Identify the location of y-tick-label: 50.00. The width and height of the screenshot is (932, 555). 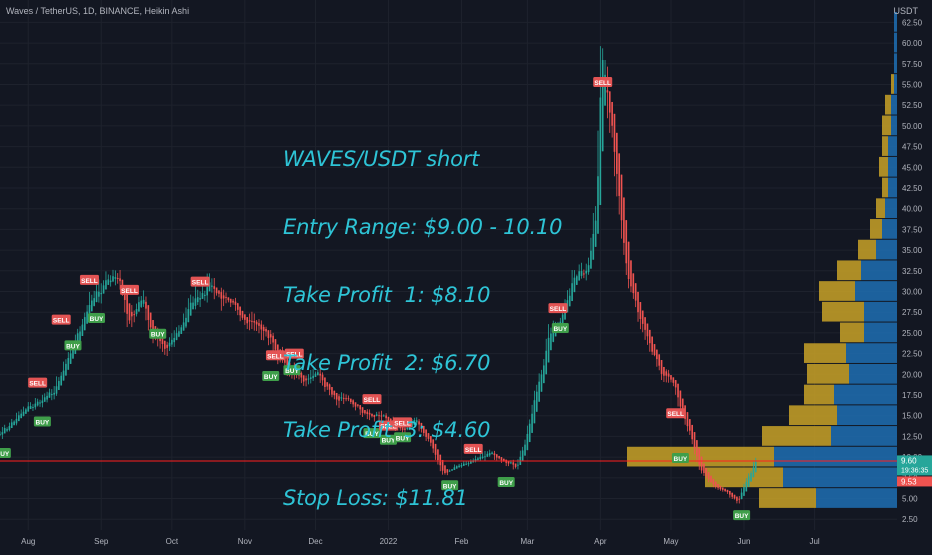
(912, 126).